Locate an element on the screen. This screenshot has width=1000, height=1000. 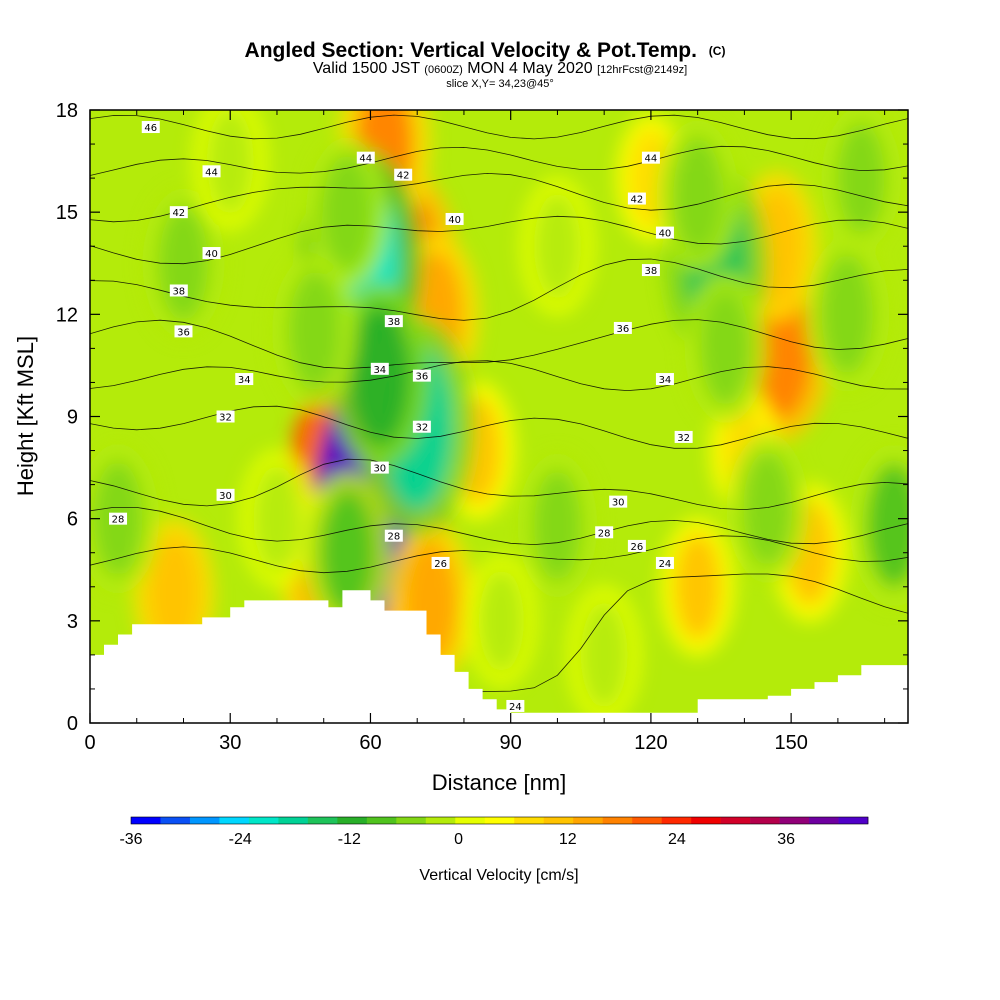
subtitle-utc: (0600Z) is located at coordinates (443, 70).